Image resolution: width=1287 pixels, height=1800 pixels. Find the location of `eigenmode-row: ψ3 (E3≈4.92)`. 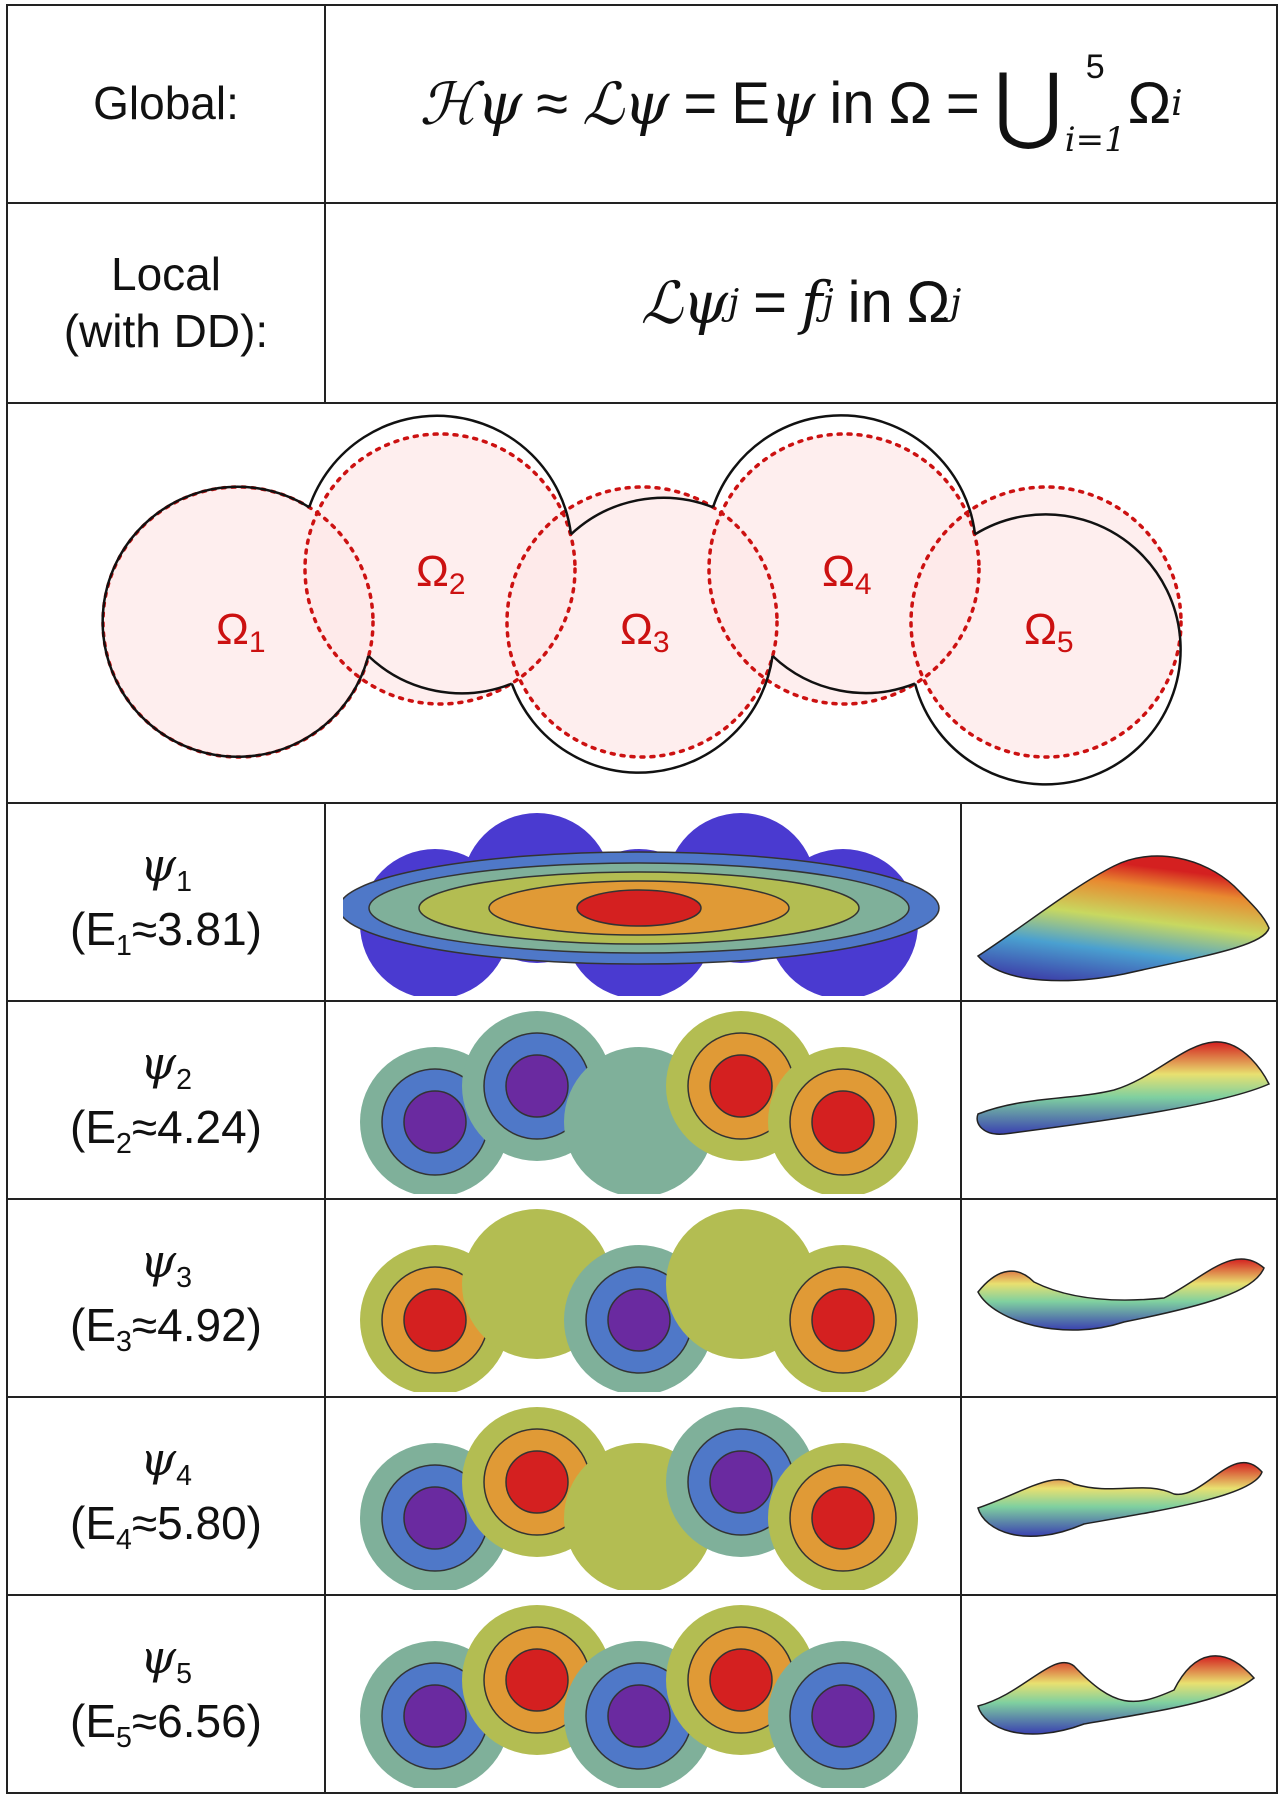

eigenmode-row: ψ3 (E3≈4.92) is located at coordinates (642, 1298).